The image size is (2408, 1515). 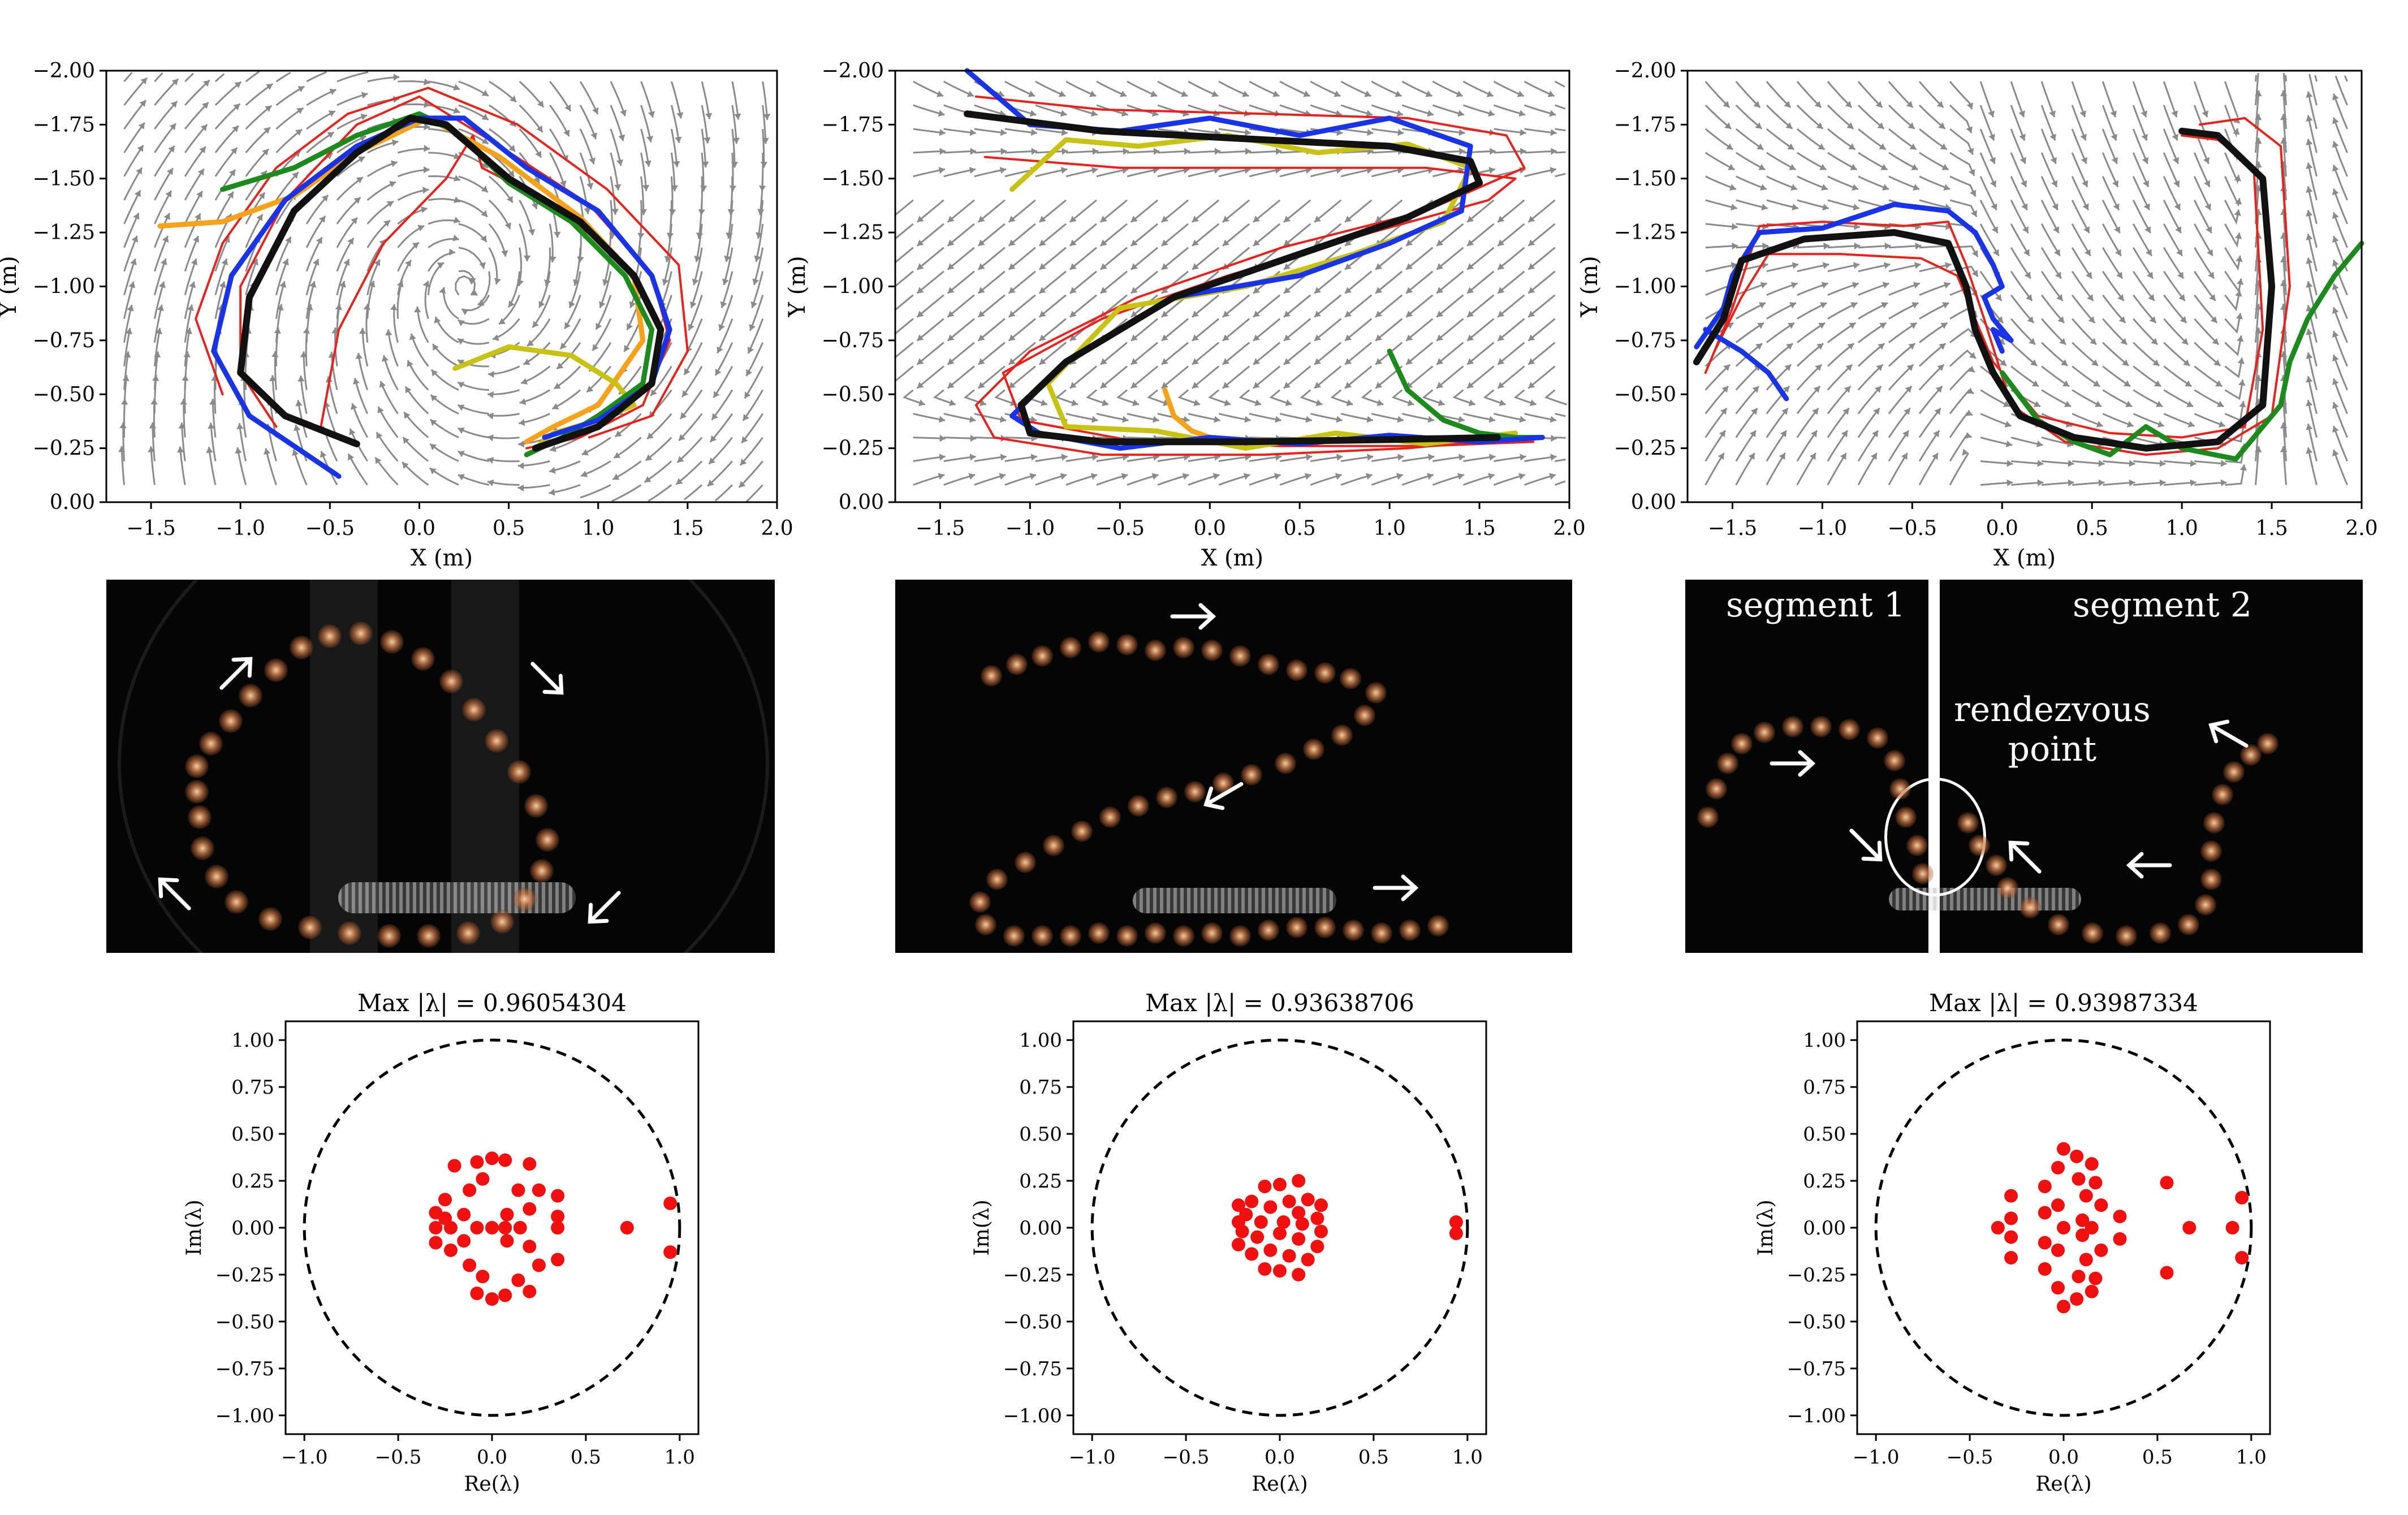 What do you see at coordinates (1235, 900) in the screenshot?
I see `dust-cloud` at bounding box center [1235, 900].